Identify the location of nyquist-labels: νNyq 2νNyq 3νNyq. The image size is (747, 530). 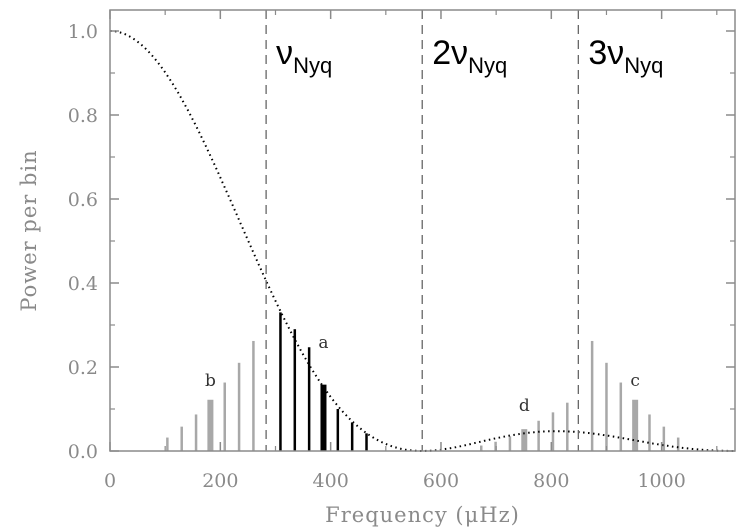
(469, 56).